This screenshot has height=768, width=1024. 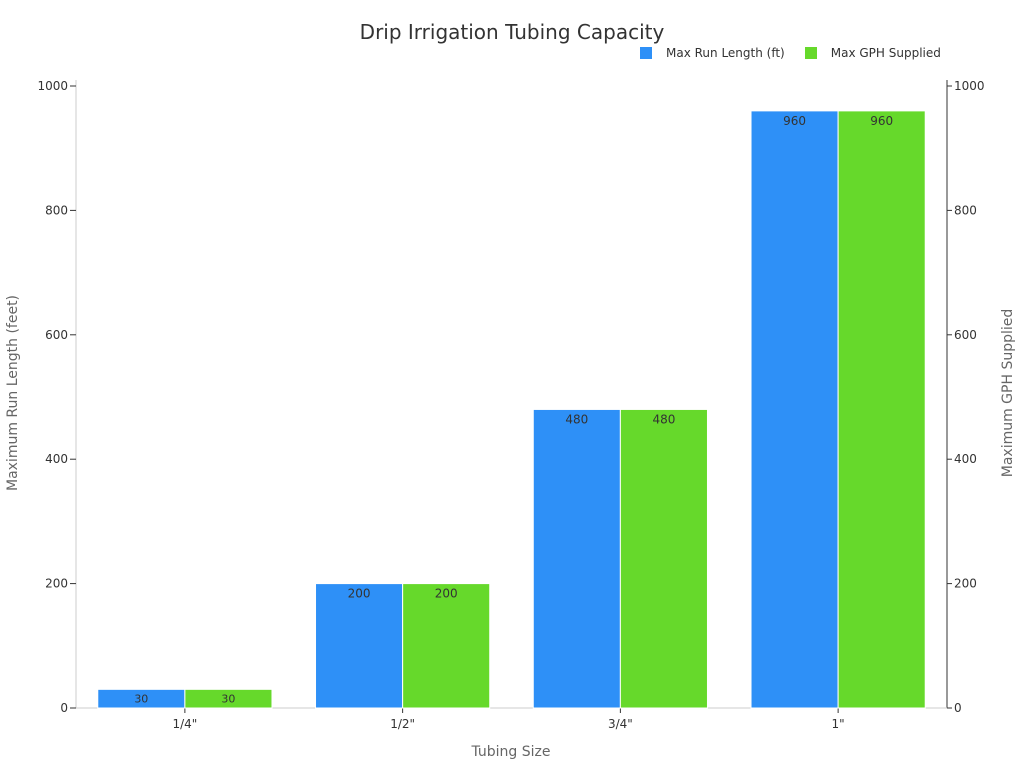 I want to click on y-tick-label: 1000, so click(x=52, y=86).